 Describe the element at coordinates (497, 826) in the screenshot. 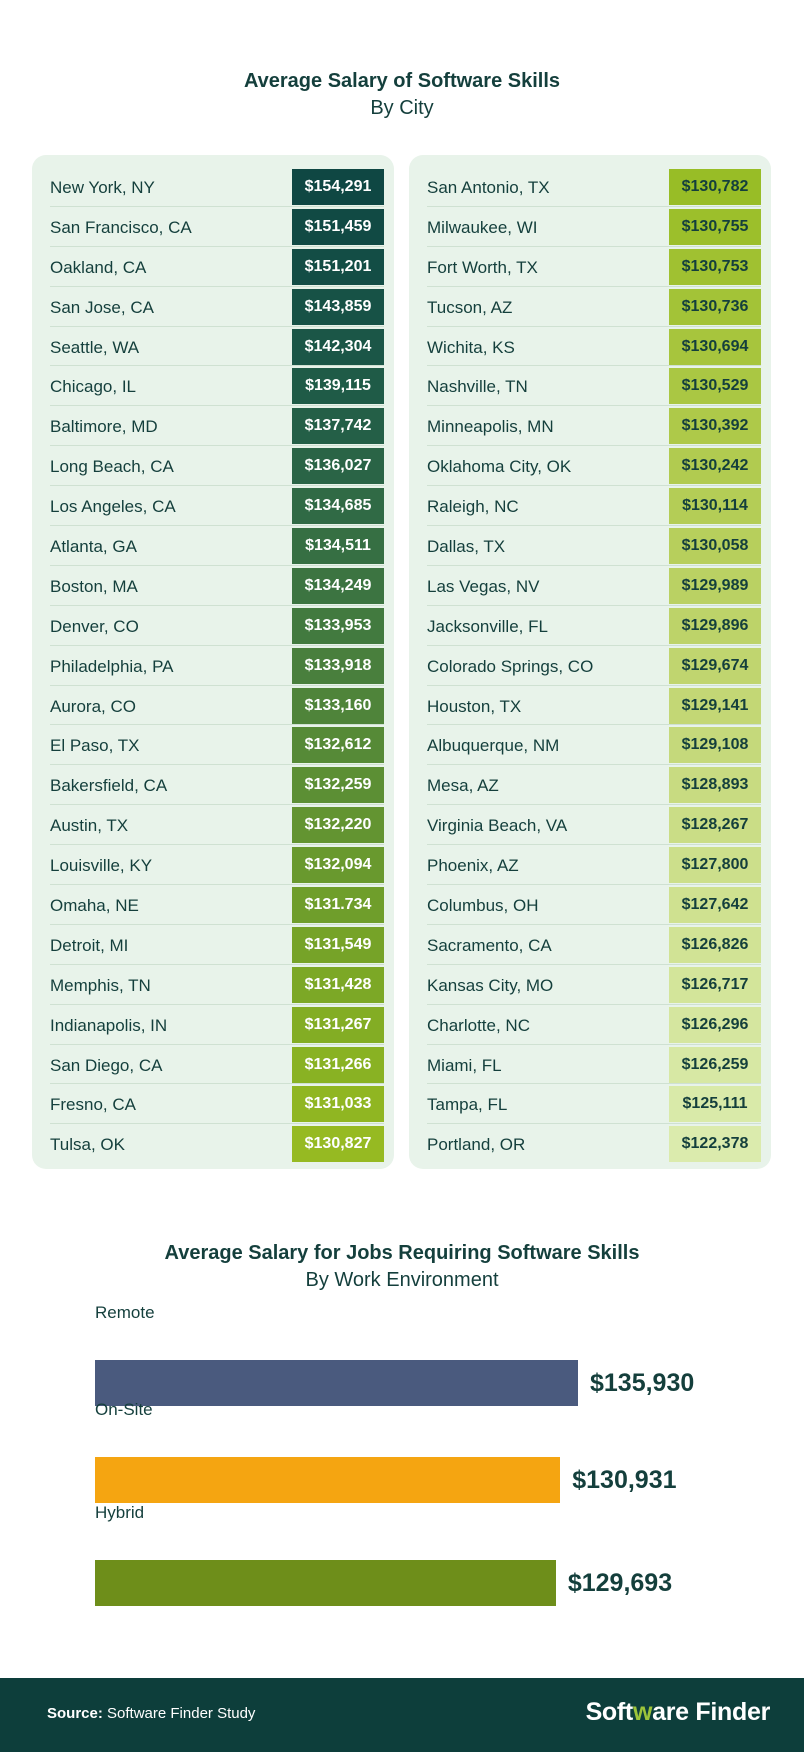

I see `city-name: Virginia Beach, VA` at that location.